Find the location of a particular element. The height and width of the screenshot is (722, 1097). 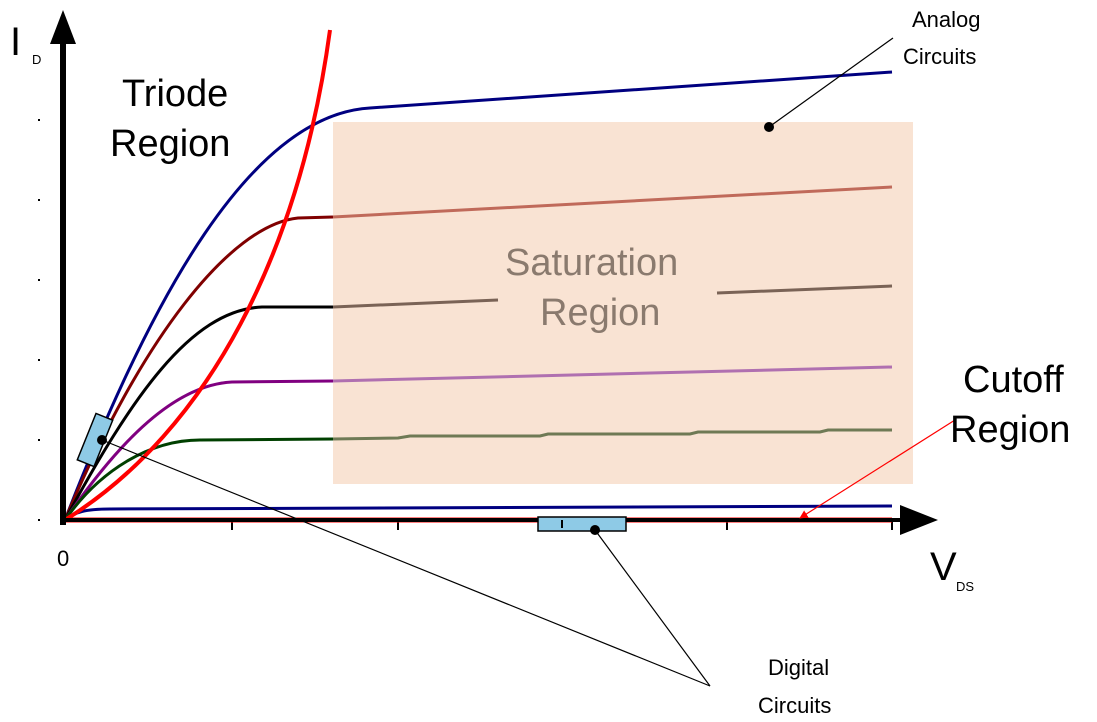

y-axis-arrowhead is located at coordinates (63, 27).